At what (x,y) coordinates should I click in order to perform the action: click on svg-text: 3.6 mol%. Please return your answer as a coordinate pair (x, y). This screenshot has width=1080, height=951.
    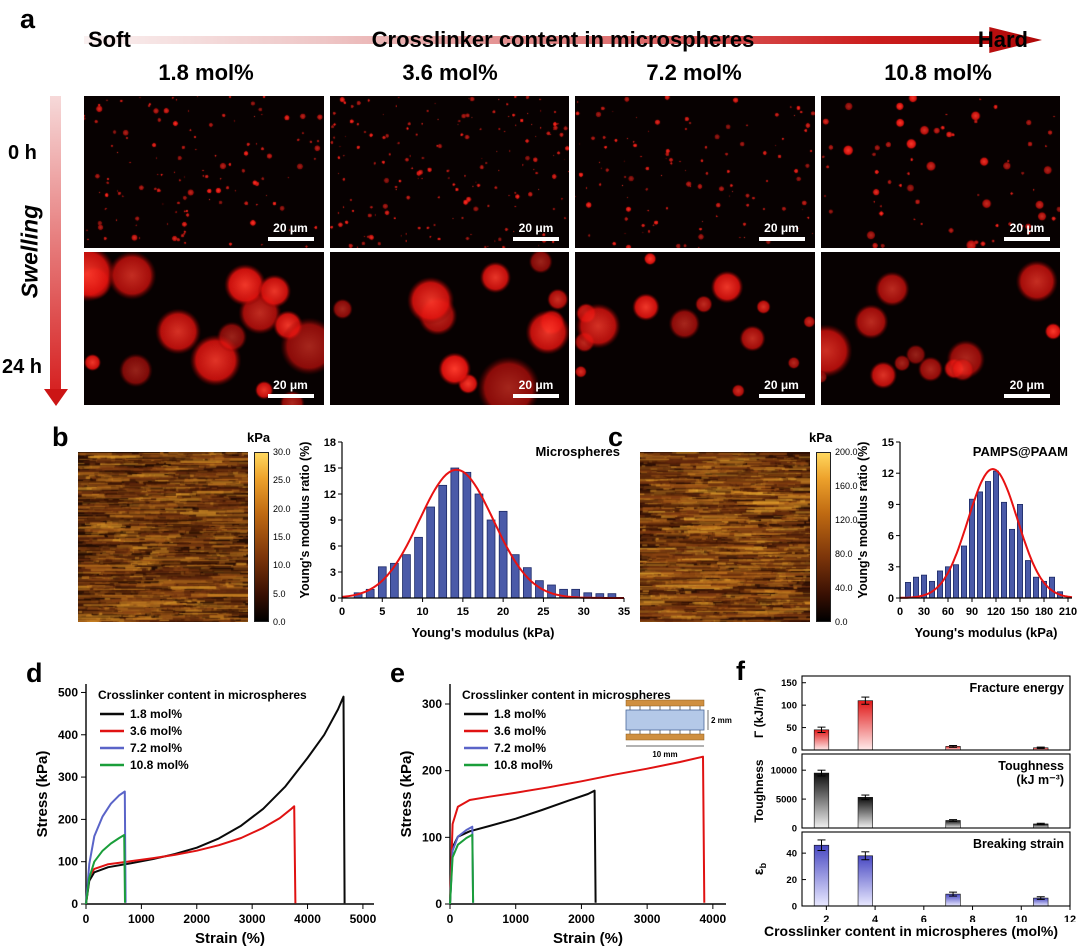
    Looking at the image, I should click on (156, 731).